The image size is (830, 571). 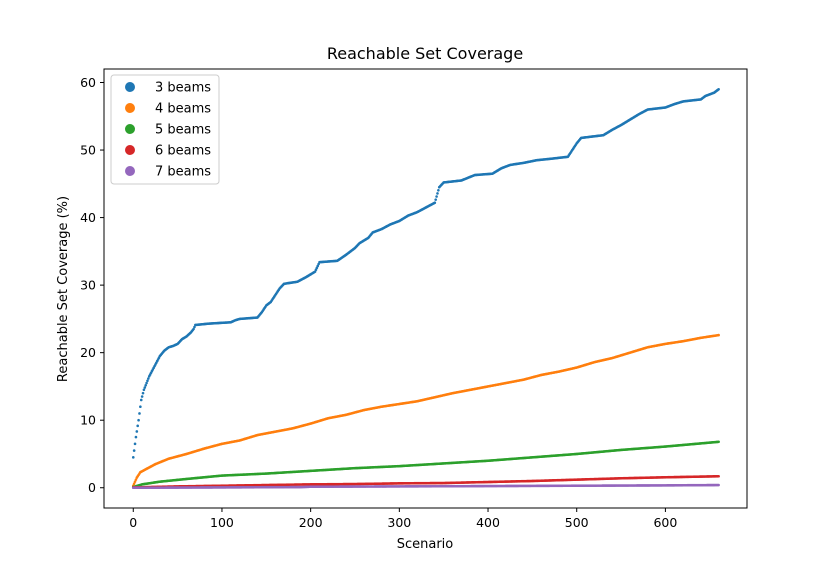 I want to click on y-tick-label: 10, so click(x=88, y=420).